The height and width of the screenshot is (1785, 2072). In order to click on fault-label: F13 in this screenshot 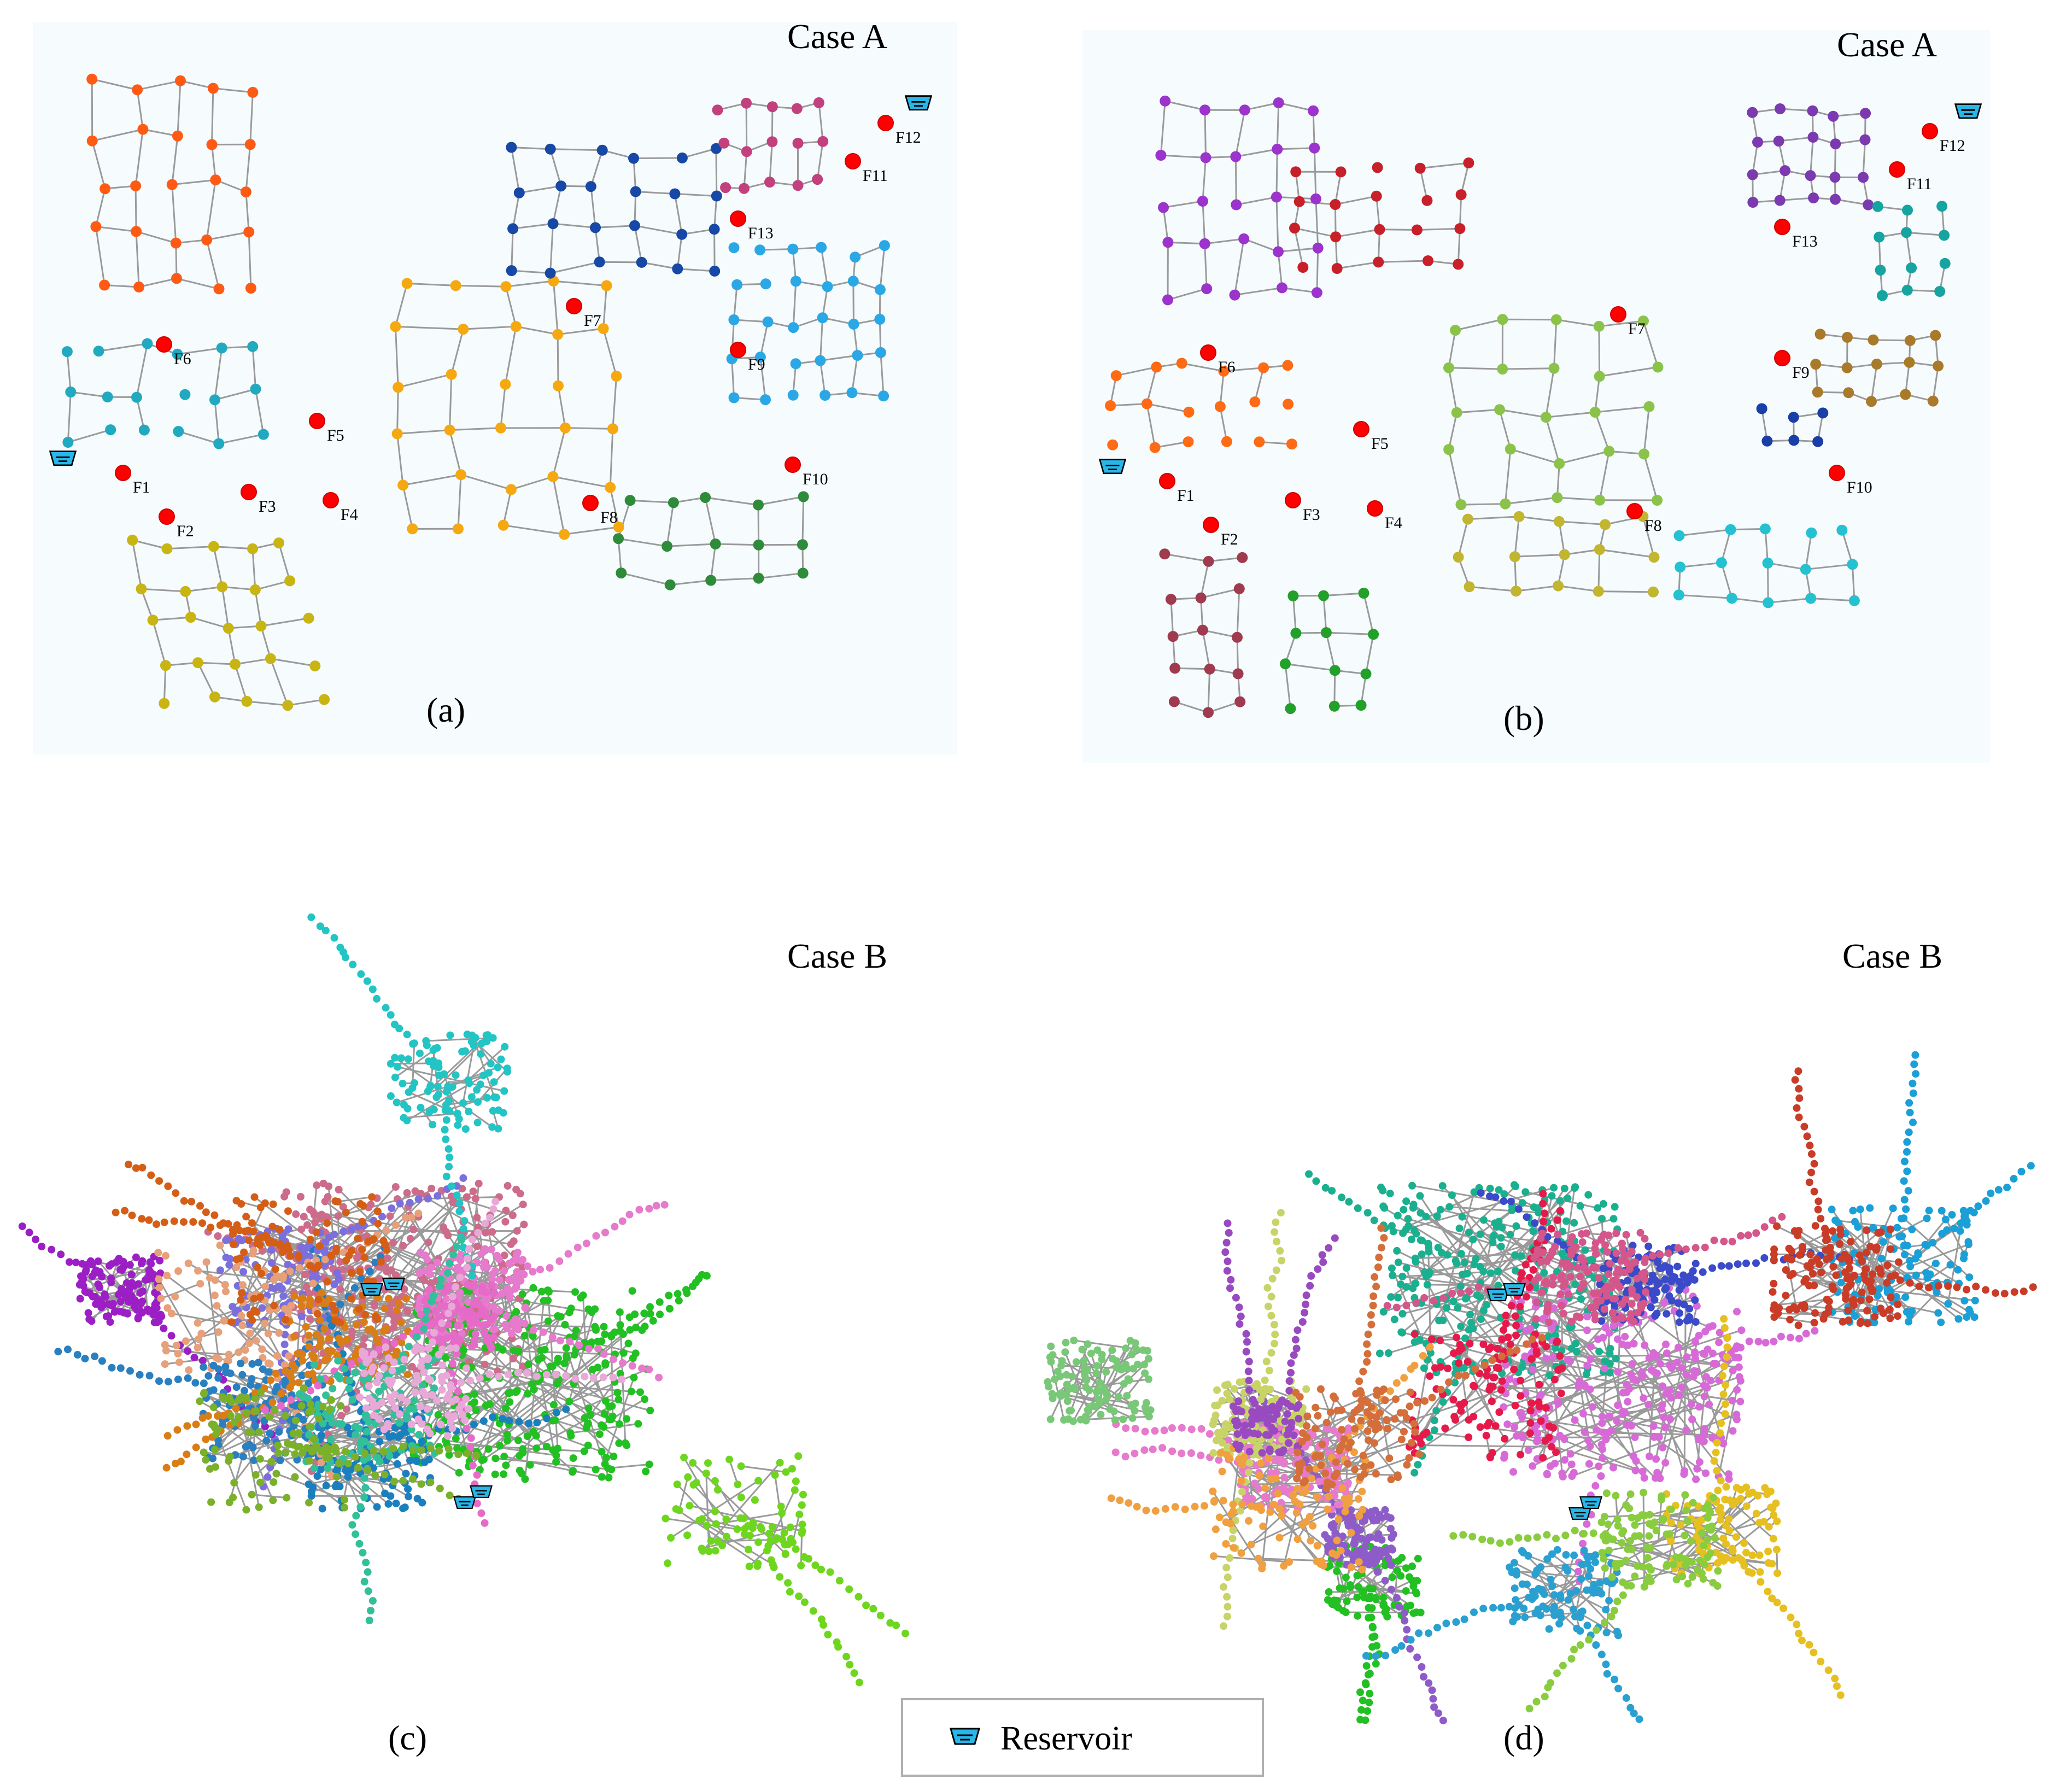, I will do `click(761, 233)`.